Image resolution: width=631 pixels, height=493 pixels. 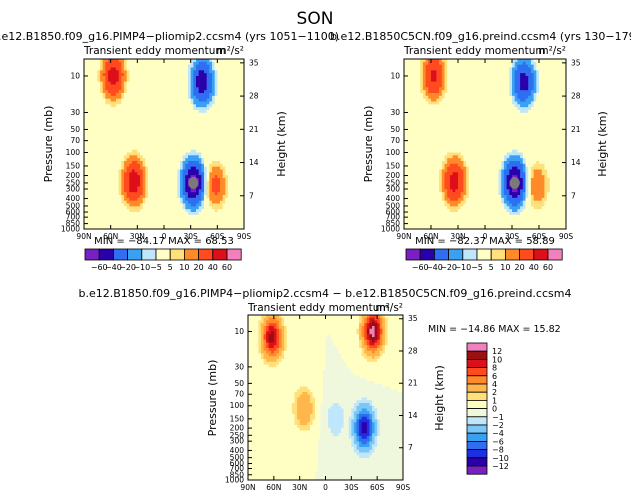 What do you see at coordinates (73, 217) in the screenshot?
I see `y-tick-label: 700` at bounding box center [73, 217].